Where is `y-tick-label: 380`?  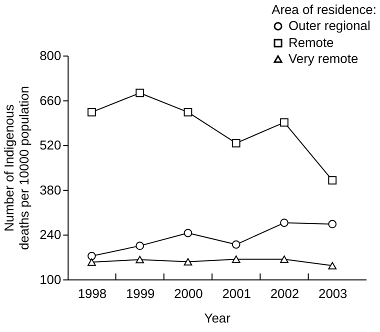
y-tick-label: 380 is located at coordinates (51, 190).